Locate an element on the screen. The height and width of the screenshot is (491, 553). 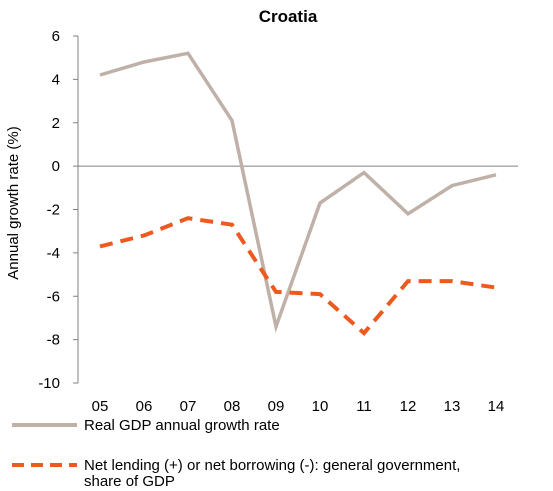
y-axis-label: Annual growth rate (%) is located at coordinates (13, 202).